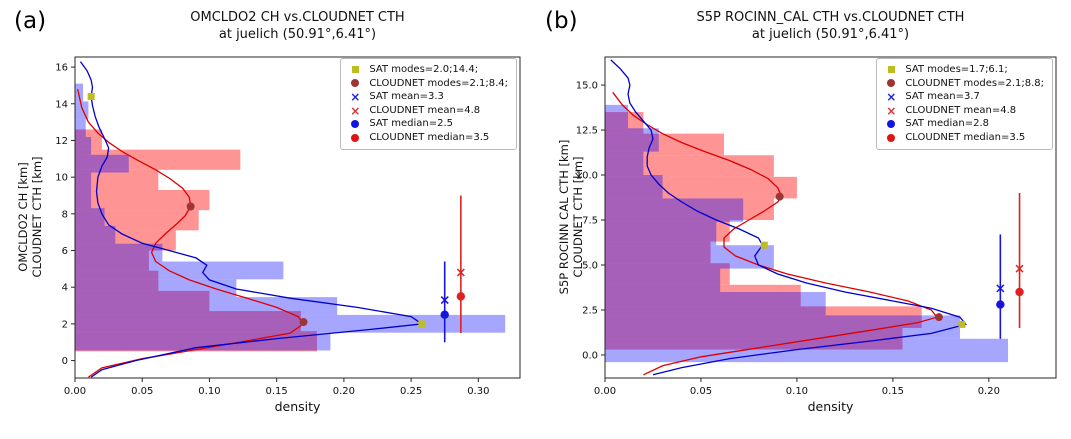 This screenshot has height=439, width=1071. What do you see at coordinates (590, 266) in the screenshot?
I see `y-tick-label: 5.0` at bounding box center [590, 266].